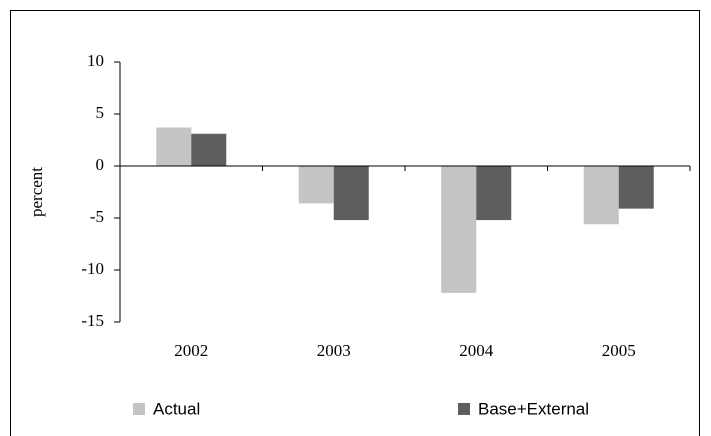 The image size is (711, 436). What do you see at coordinates (476, 350) in the screenshot?
I see `x-tick-label: 2004` at bounding box center [476, 350].